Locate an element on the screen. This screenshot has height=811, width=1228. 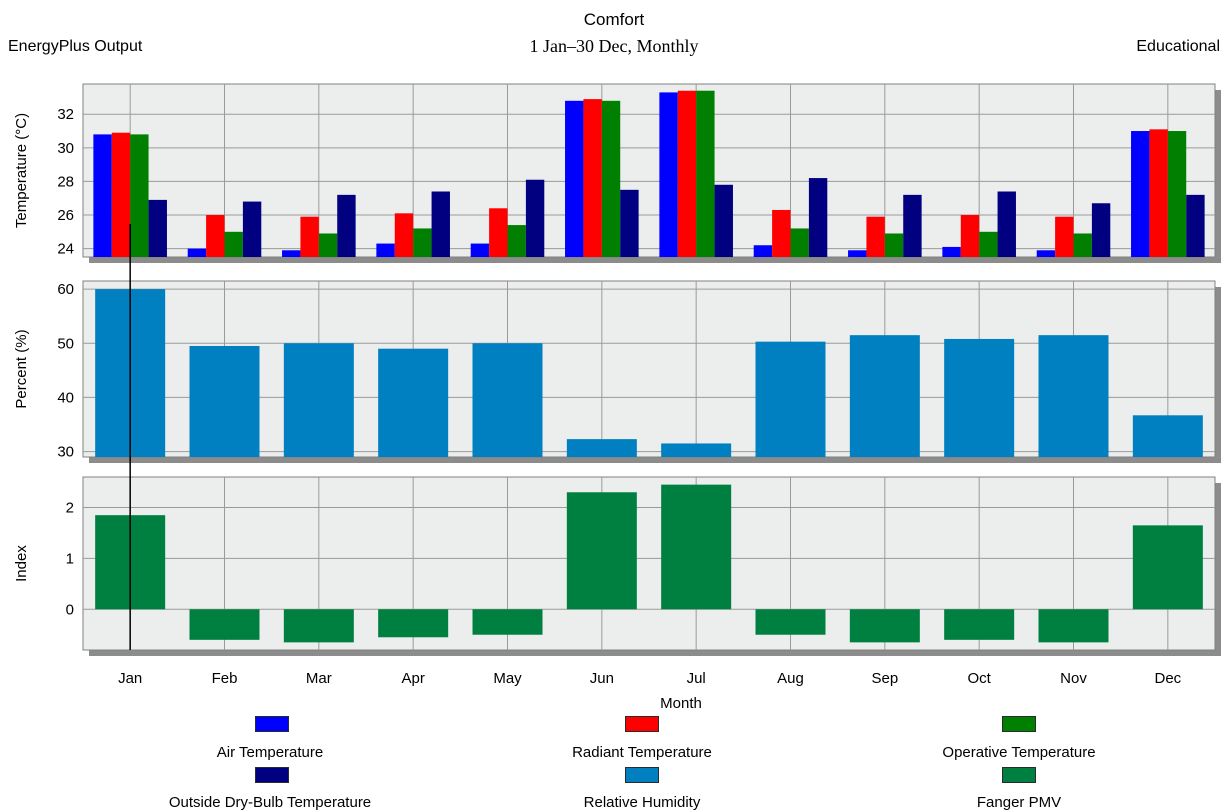
bar-operative-temperature-aug is located at coordinates (799, 242).